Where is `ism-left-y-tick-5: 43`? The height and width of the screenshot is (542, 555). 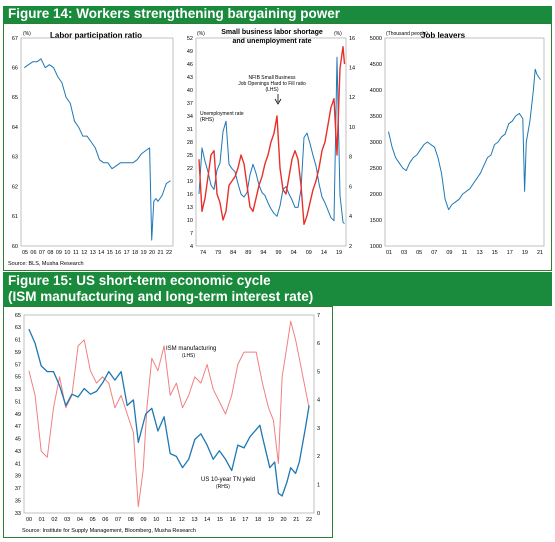 ism-left-y-tick-5: 43 is located at coordinates (18, 452).